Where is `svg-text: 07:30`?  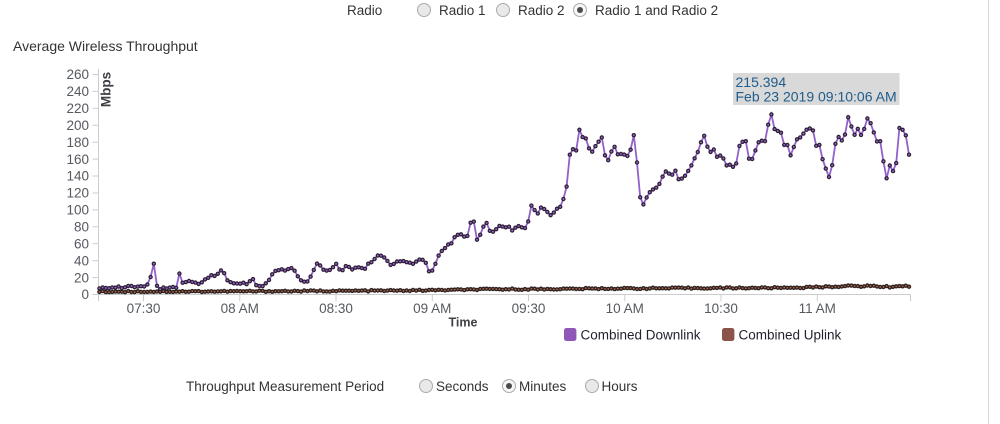 svg-text: 07:30 is located at coordinates (144, 308).